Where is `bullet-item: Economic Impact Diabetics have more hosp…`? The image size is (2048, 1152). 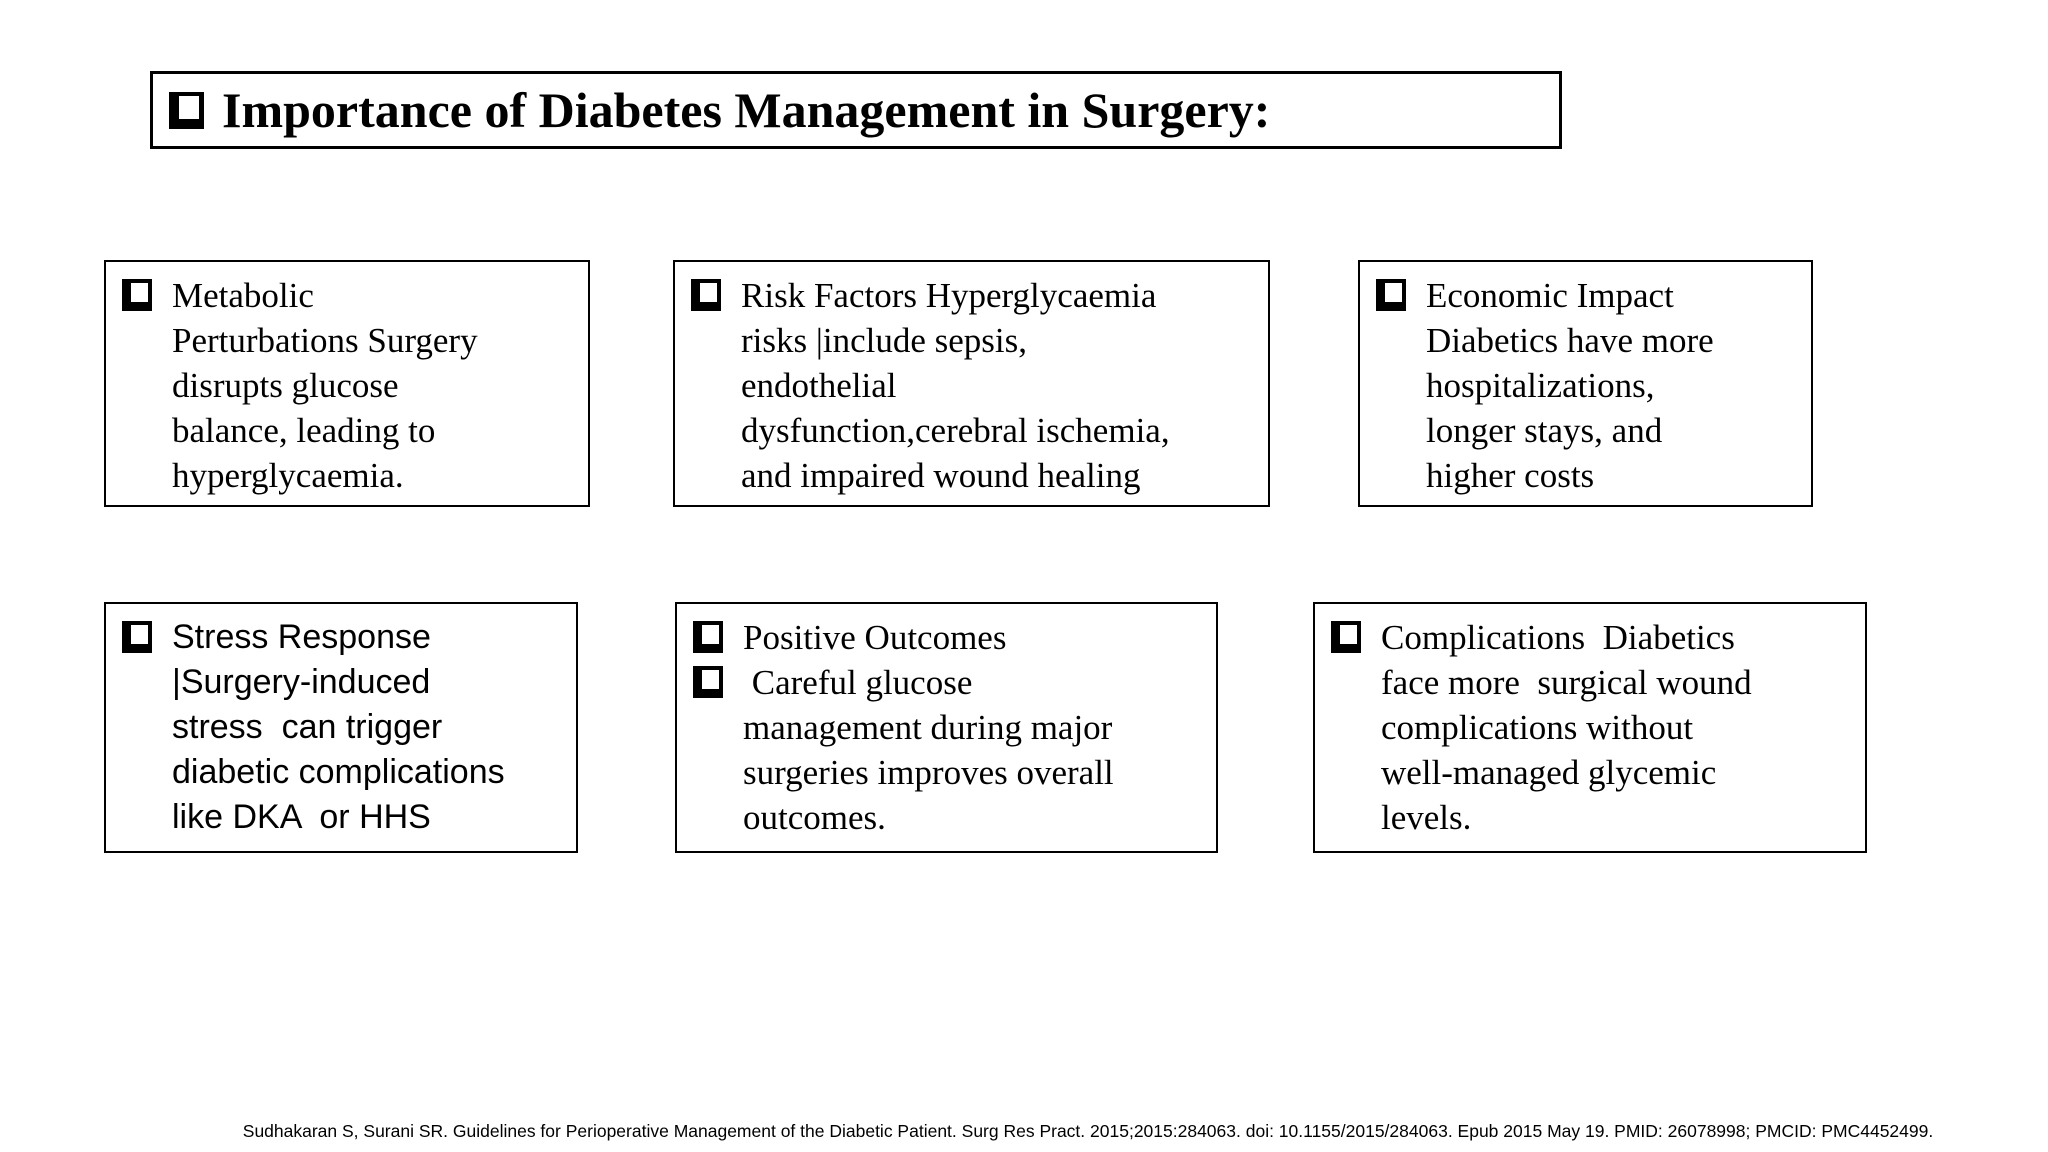
bullet-item: Economic Impact Diabetics have more hosp… is located at coordinates (1590, 385).